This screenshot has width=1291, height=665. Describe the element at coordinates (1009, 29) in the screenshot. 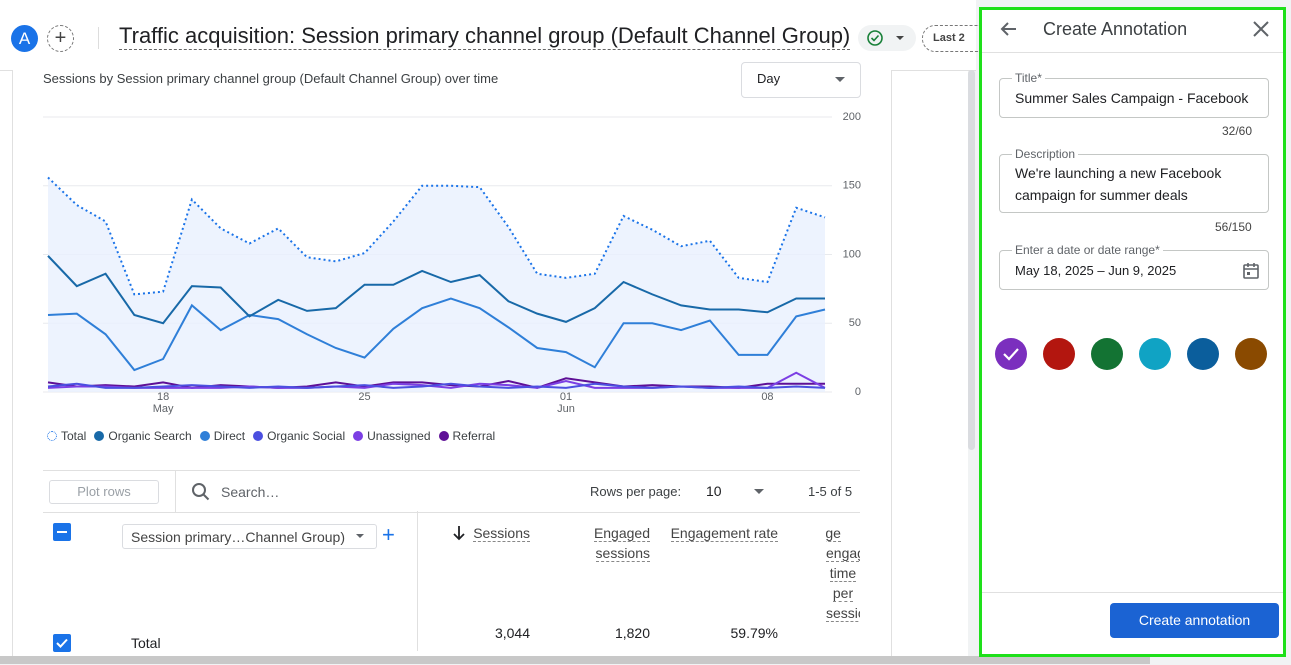

I see `back-button` at that location.